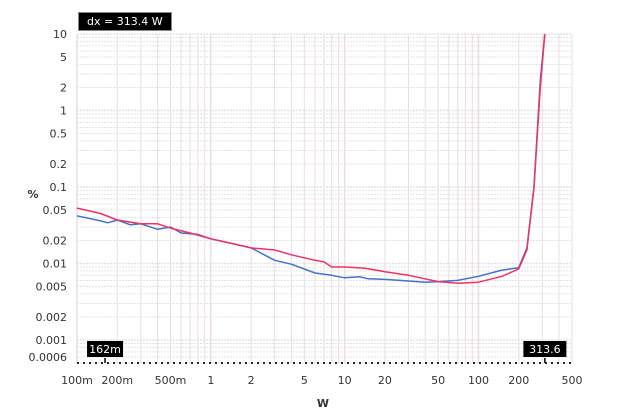 Image resolution: width=618 pixels, height=416 pixels. I want to click on y-tick-label: 0.05, so click(55, 210).